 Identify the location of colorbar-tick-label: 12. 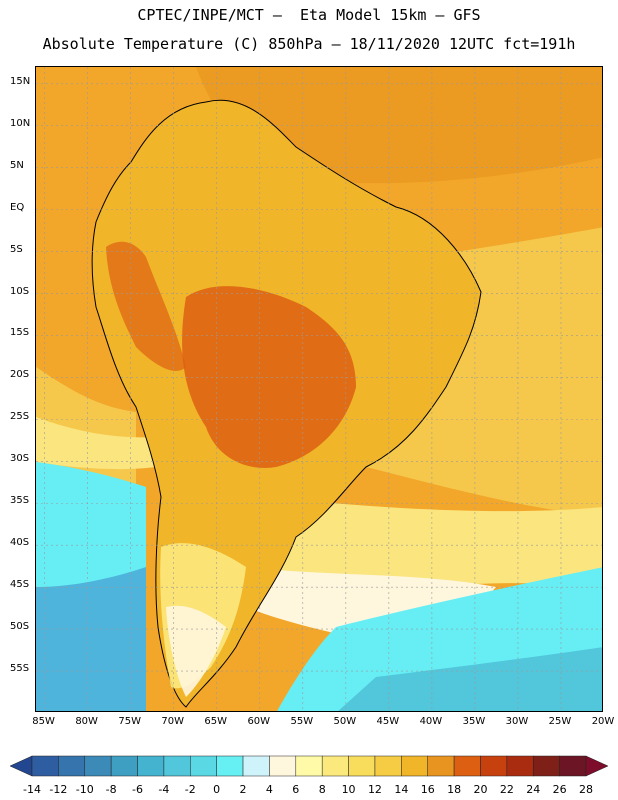
(374, 789).